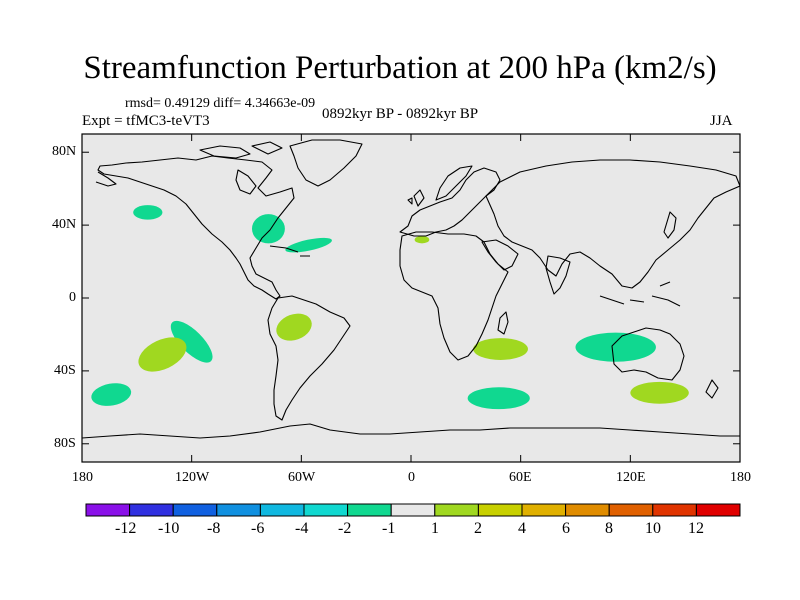 This screenshot has height=600, width=800. I want to click on colorbar-label: 6, so click(566, 528).